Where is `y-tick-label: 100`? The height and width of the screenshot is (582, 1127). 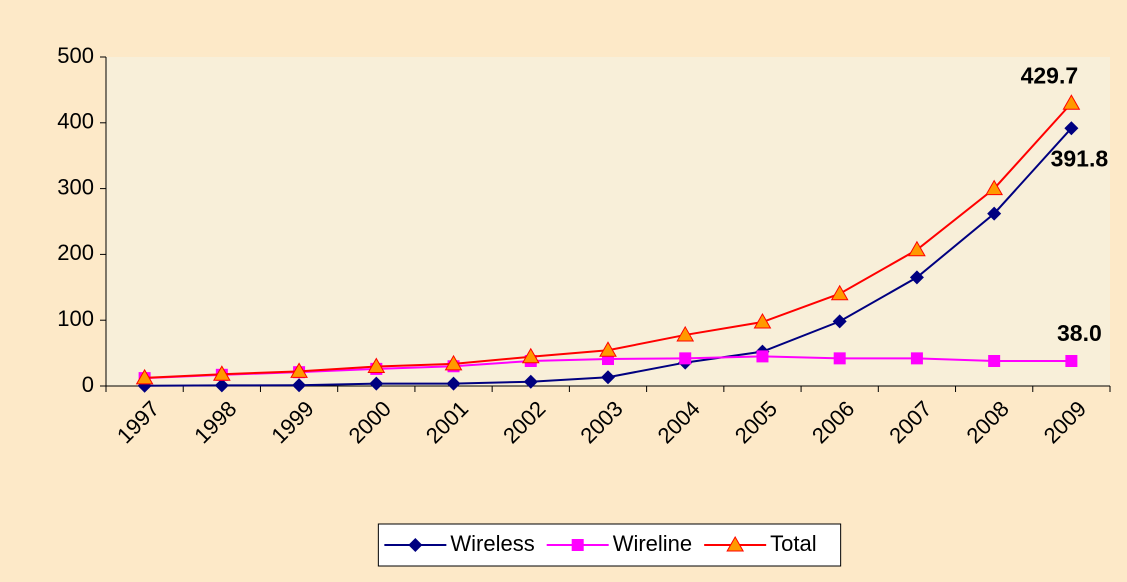
y-tick-label: 100 is located at coordinates (75, 318).